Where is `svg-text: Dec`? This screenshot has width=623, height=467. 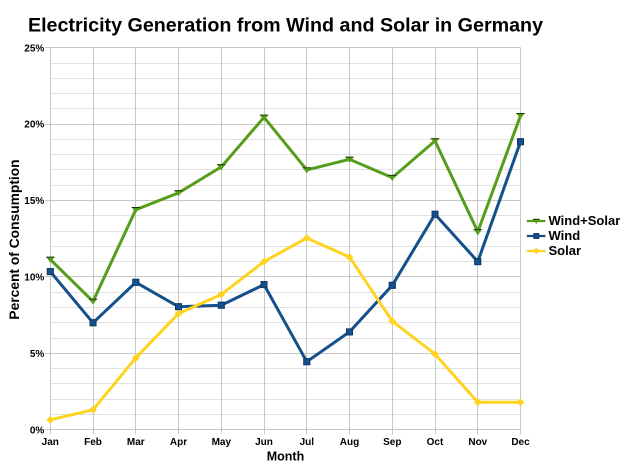
svg-text: Dec is located at coordinates (520, 442).